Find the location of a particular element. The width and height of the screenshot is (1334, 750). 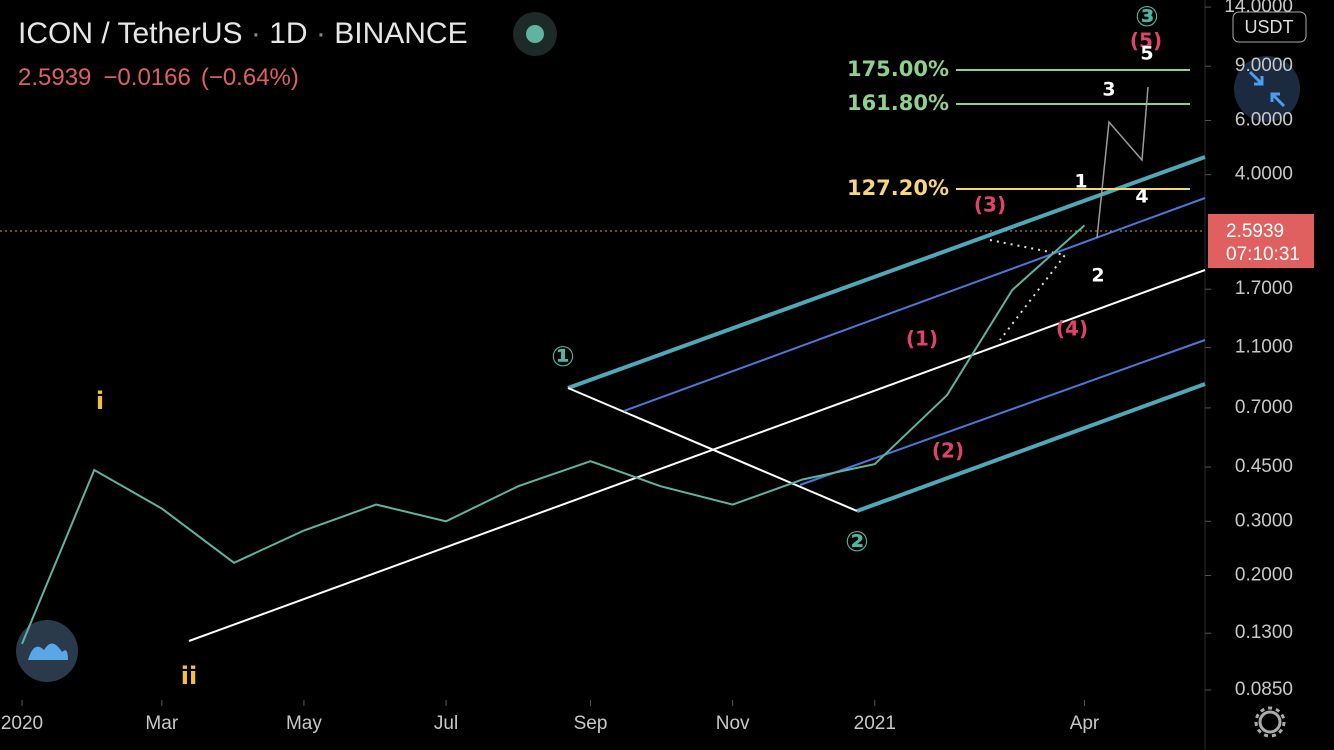

x-tick-label: Nov is located at coordinates (733, 723).